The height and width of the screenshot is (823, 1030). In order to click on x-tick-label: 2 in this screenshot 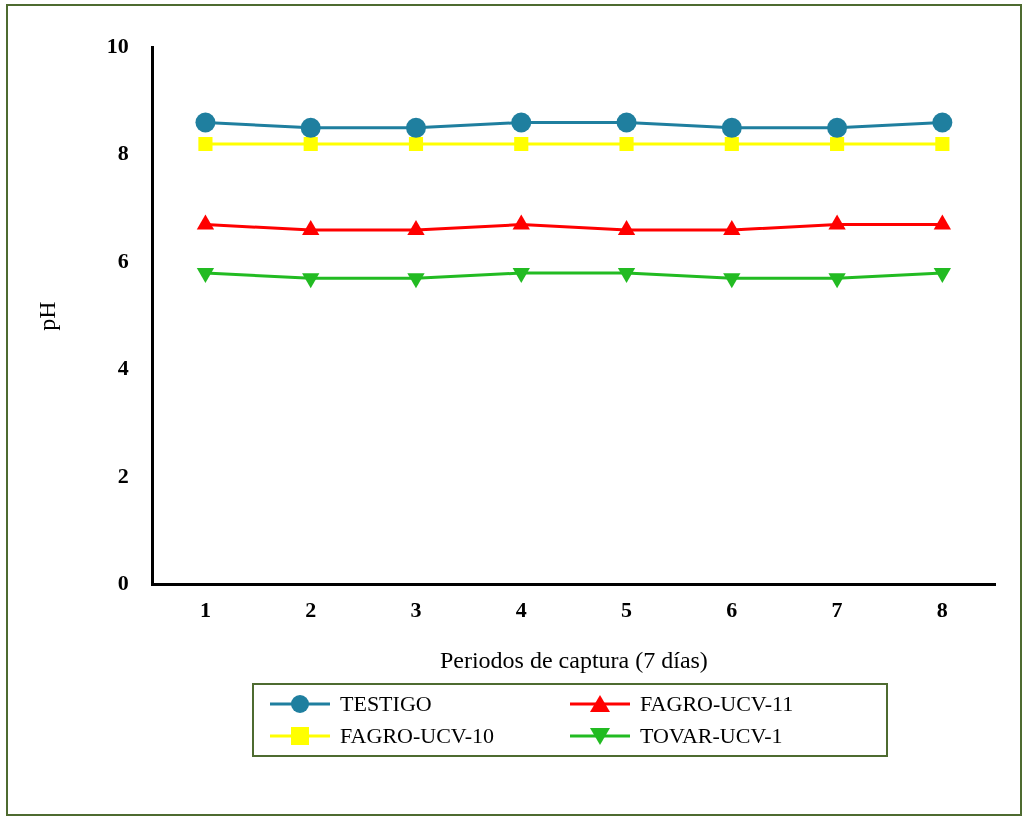, I will do `click(311, 609)`.